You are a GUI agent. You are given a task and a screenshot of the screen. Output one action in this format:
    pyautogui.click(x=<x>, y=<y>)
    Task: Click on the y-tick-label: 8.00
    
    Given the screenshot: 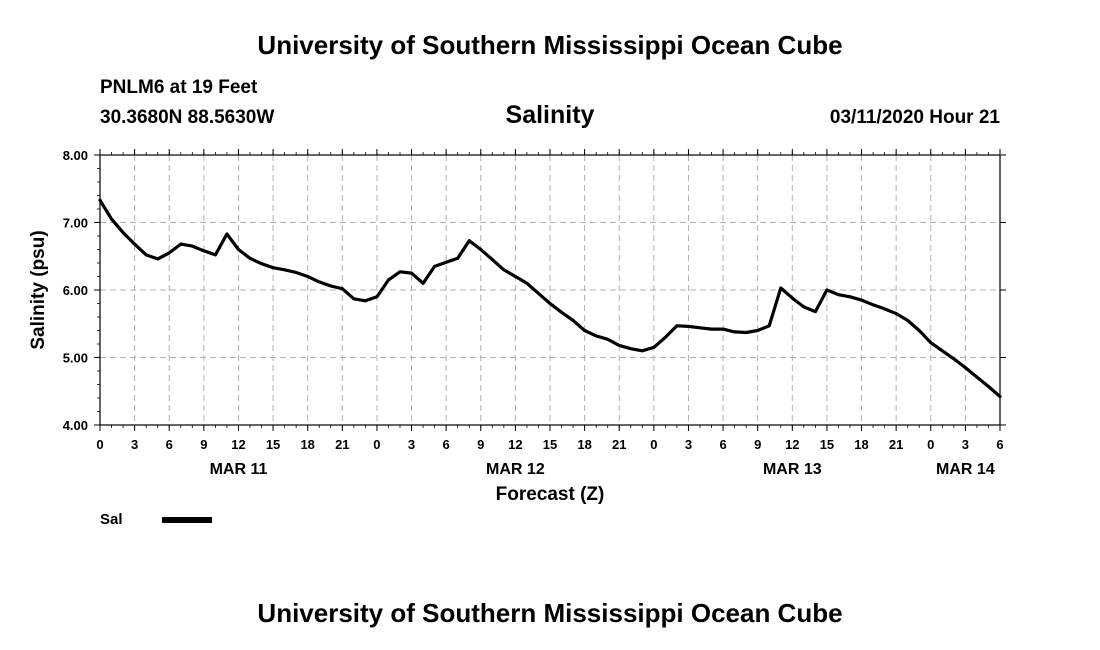 What is the action you would take?
    pyautogui.click(x=75, y=155)
    